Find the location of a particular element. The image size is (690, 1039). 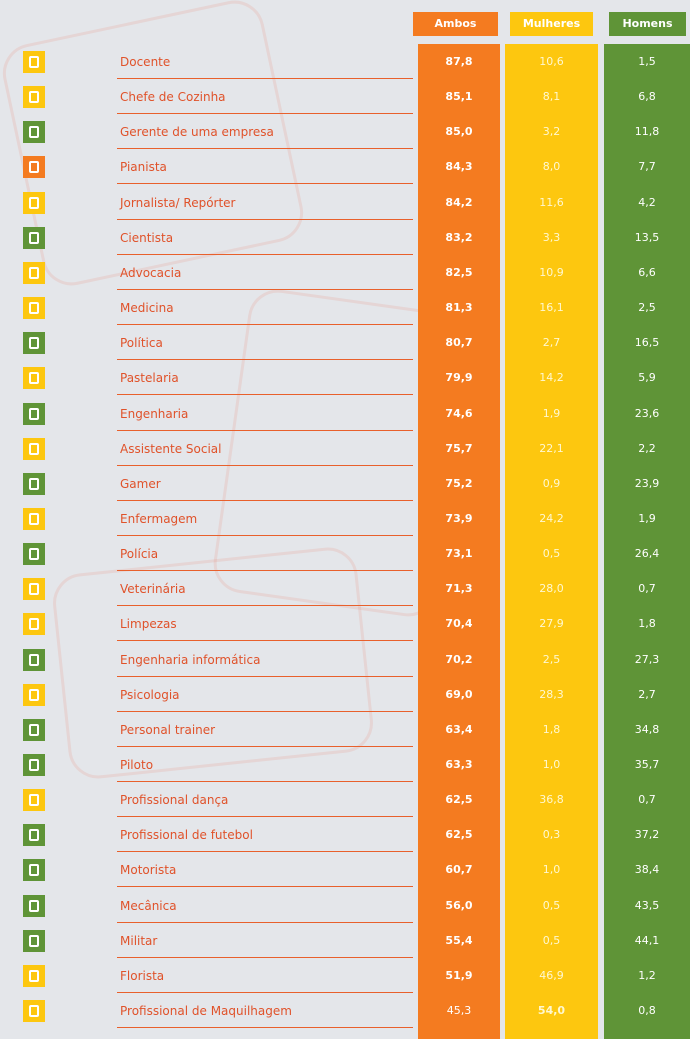

cell-value: 1,2 is located at coordinates (647, 975).